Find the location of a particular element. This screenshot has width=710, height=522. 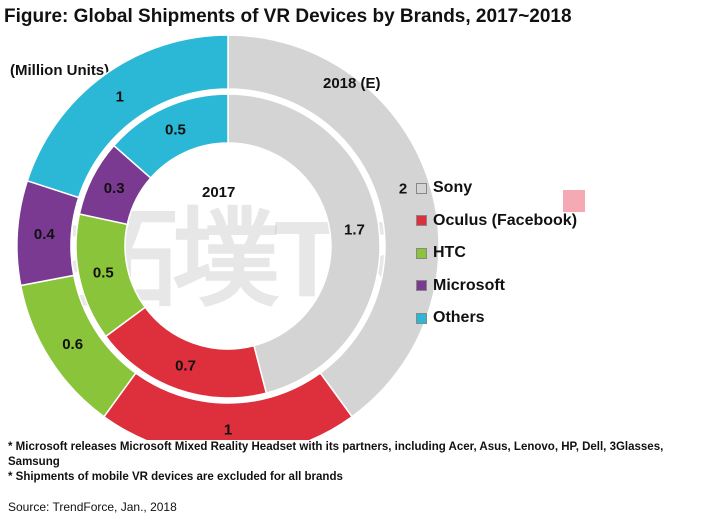

inner-slice-others is located at coordinates (170, 136).